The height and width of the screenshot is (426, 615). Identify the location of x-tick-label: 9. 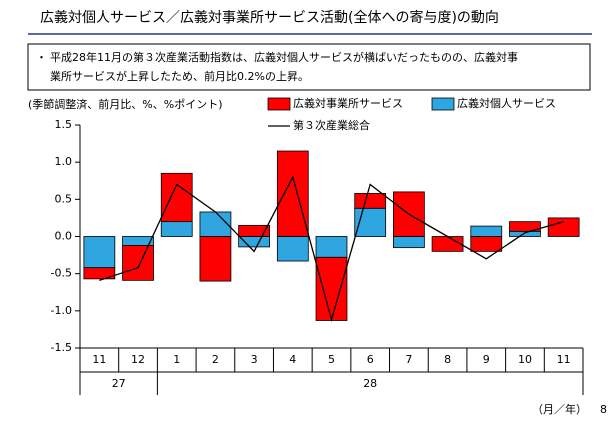
(486, 359).